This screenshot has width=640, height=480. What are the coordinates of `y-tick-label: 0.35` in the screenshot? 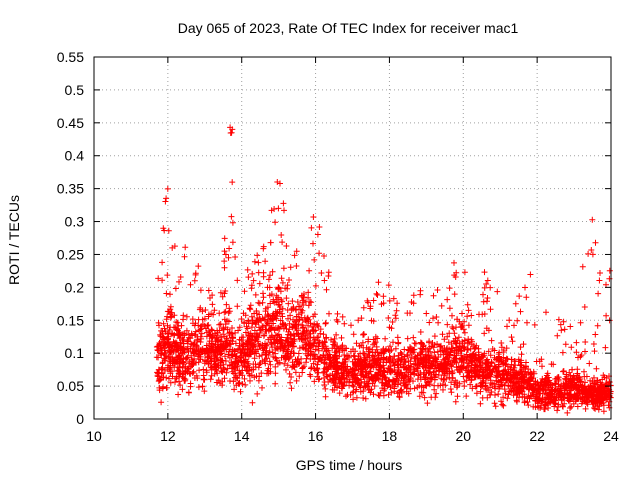 It's located at (70, 189).